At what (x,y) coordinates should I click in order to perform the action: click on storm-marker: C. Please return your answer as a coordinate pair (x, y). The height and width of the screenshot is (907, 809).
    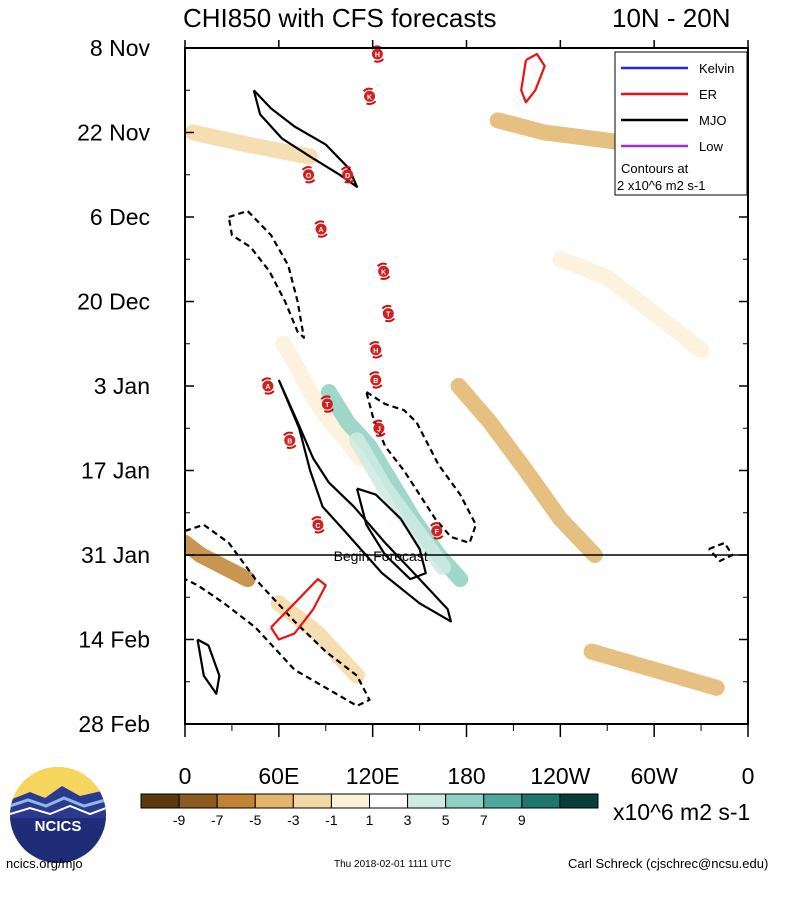
    Looking at the image, I should click on (318, 525).